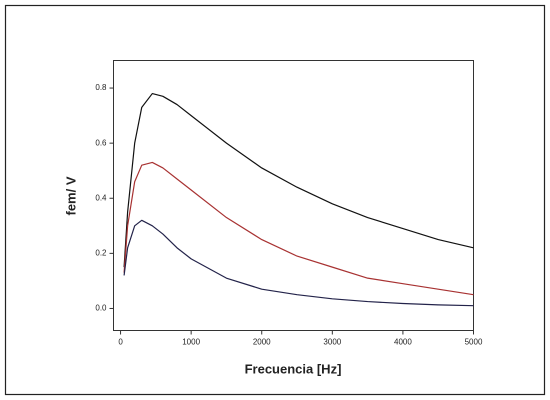 This screenshot has width=550, height=400. What do you see at coordinates (101, 197) in the screenshot?
I see `y-tick-label: 0.4` at bounding box center [101, 197].